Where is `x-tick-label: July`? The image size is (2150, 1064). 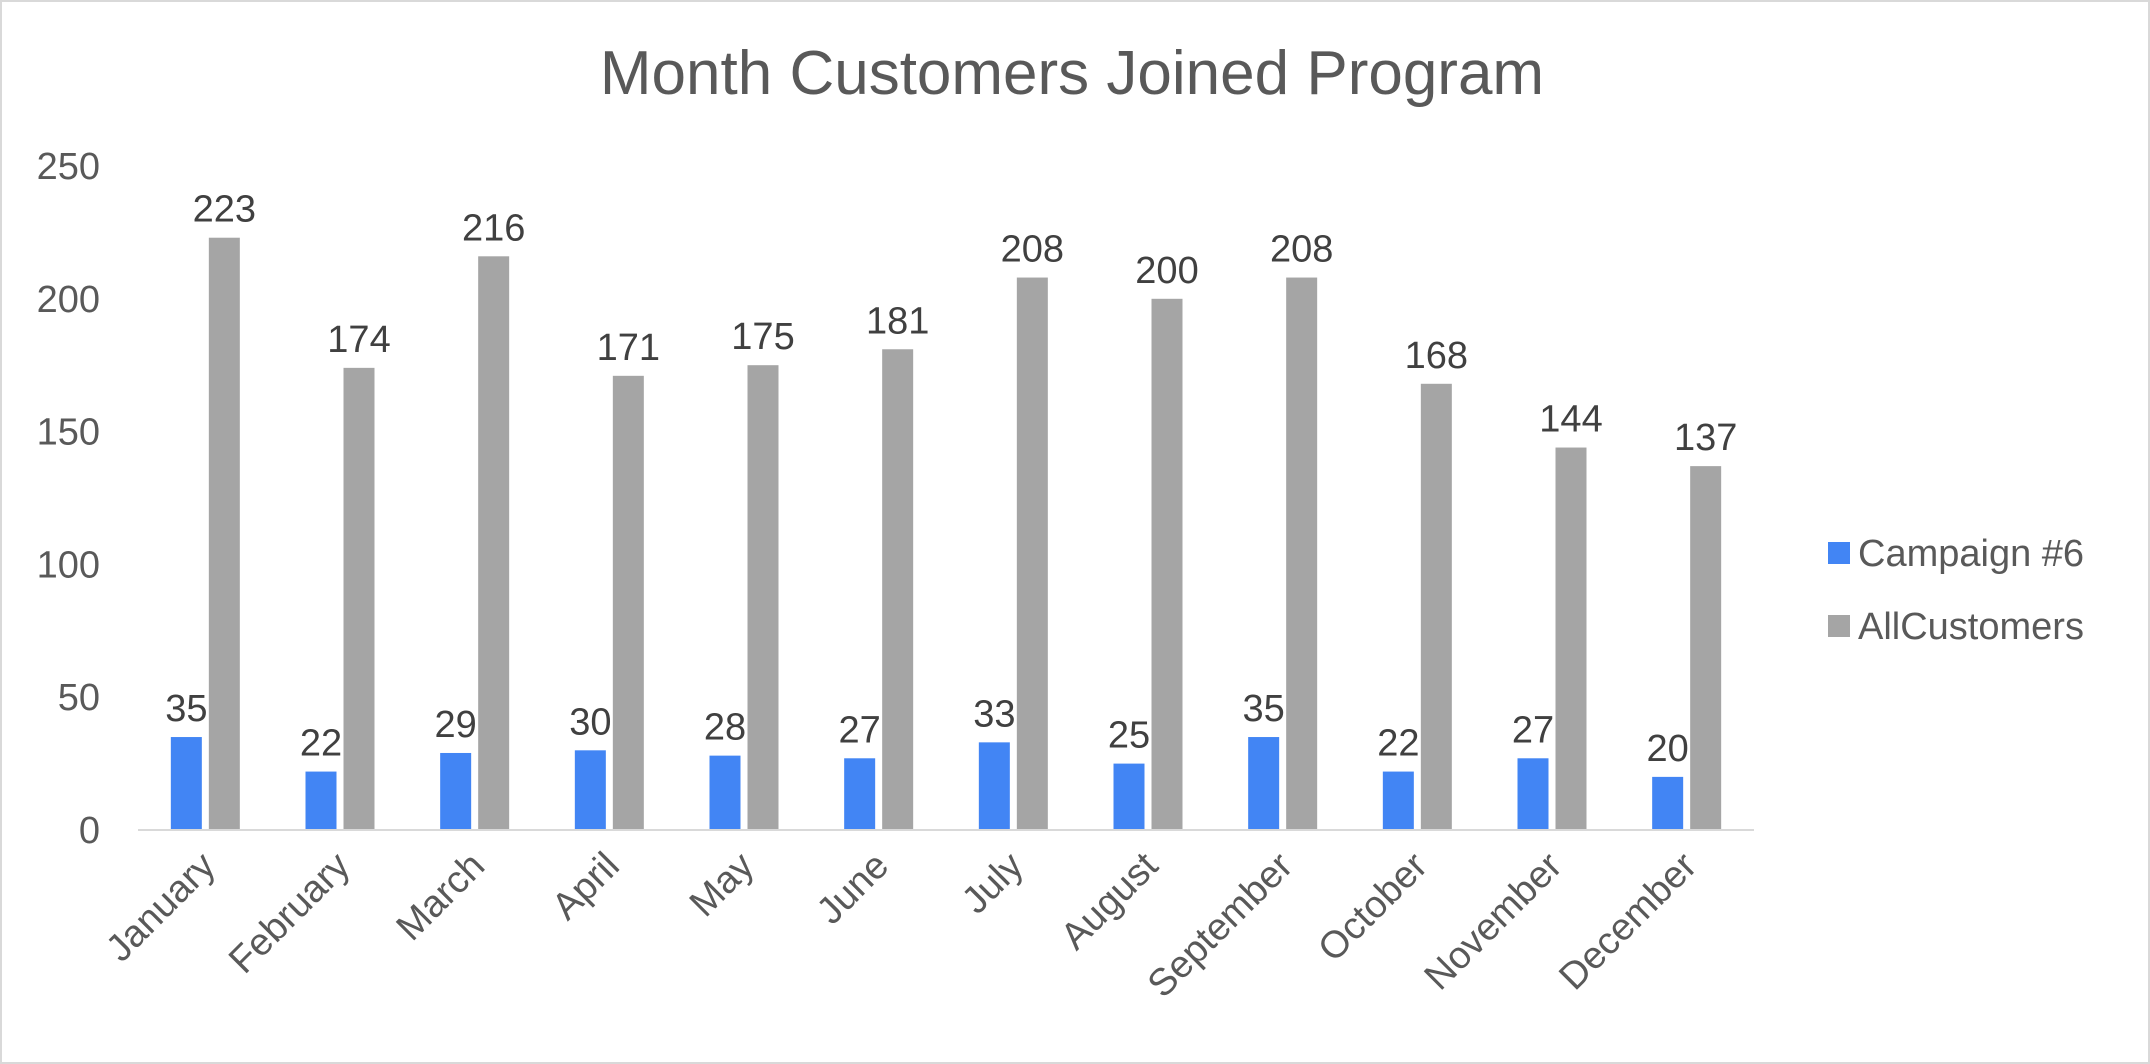
x-tick-label: July is located at coordinates (992, 883).